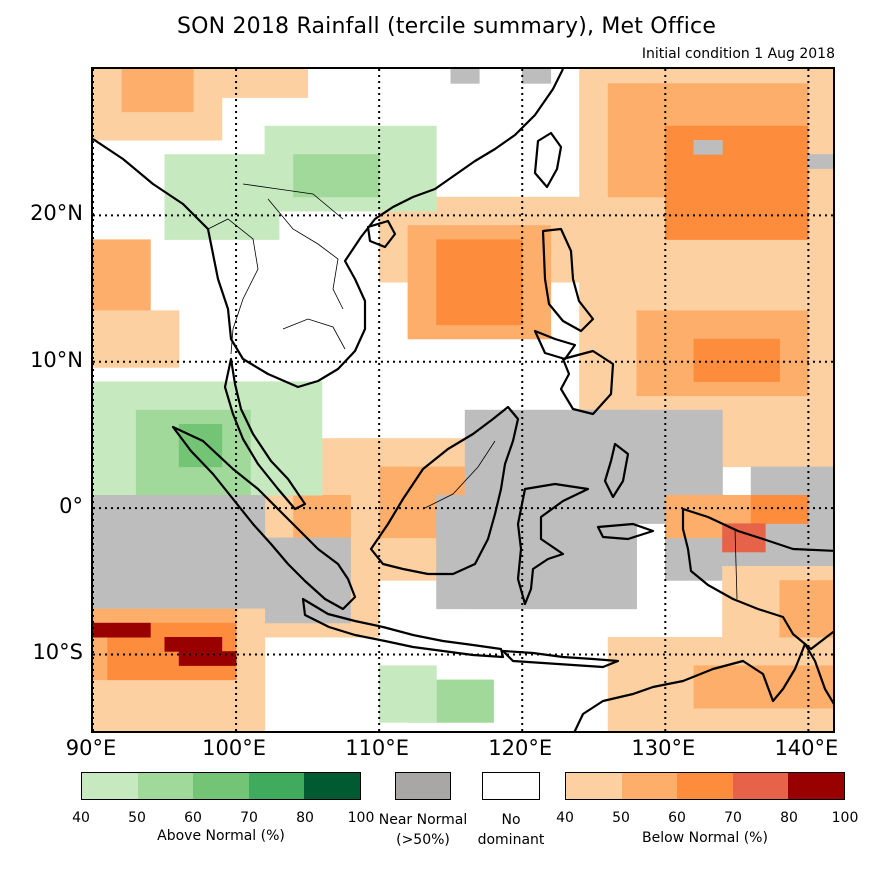 The image size is (893, 874). What do you see at coordinates (361, 818) in the screenshot?
I see `above-tick-label: 100` at bounding box center [361, 818].